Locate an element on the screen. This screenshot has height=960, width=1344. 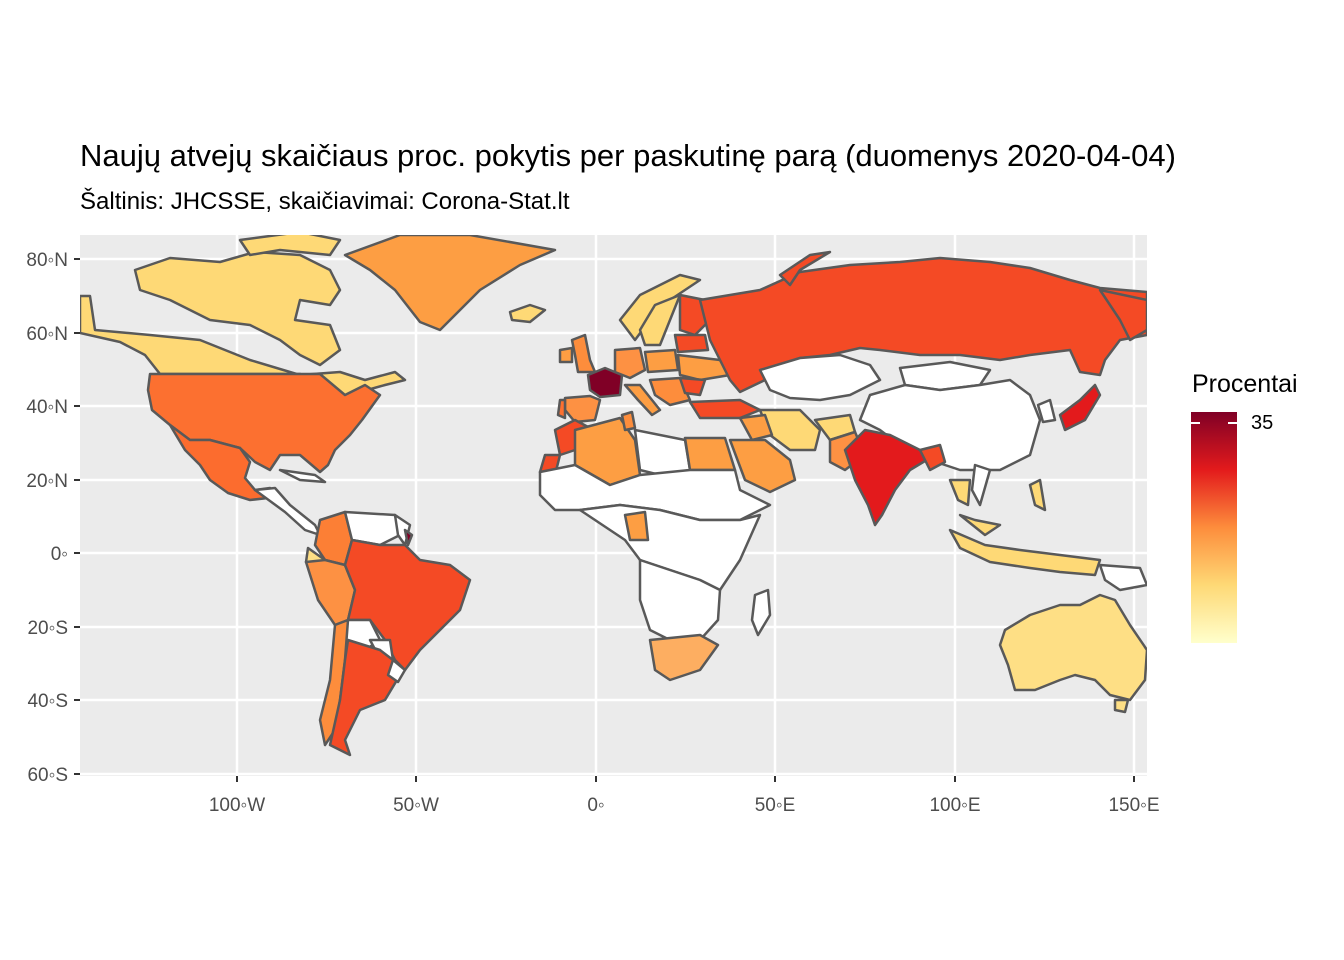
country-new-zealand-tasmania is located at coordinates (1121, 706).